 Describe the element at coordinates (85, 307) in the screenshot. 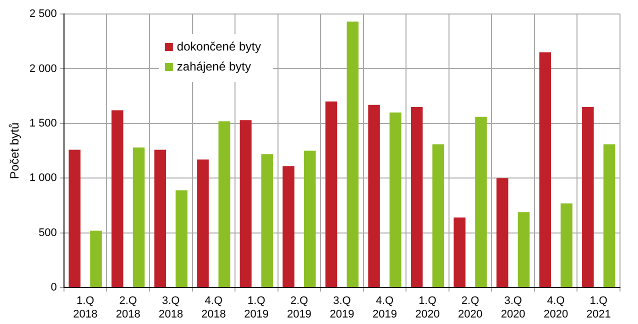

I see `x-tick-label: 1.Q 2018` at that location.